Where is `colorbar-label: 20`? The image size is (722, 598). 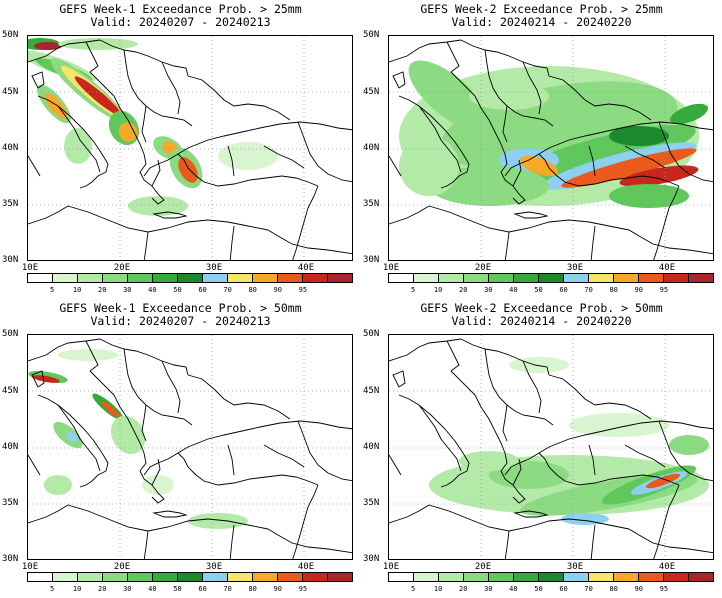 colorbar-label: 20 is located at coordinates (102, 589).